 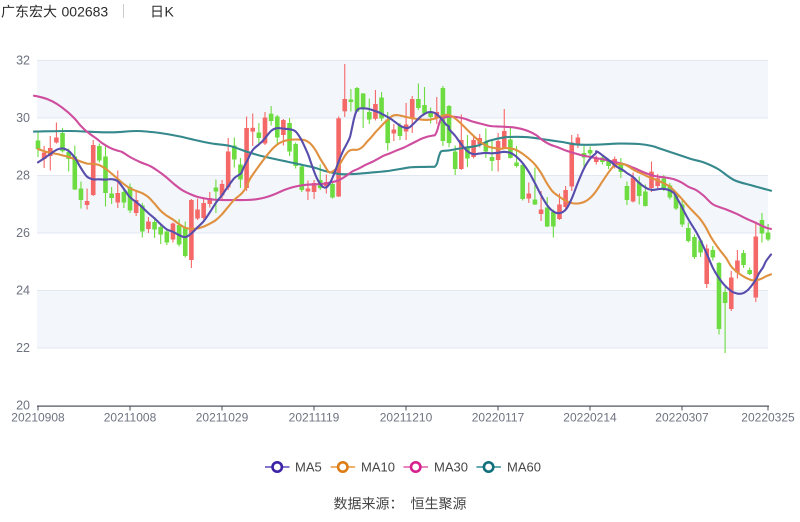 I want to click on svg-text: 30, so click(x=23, y=118).